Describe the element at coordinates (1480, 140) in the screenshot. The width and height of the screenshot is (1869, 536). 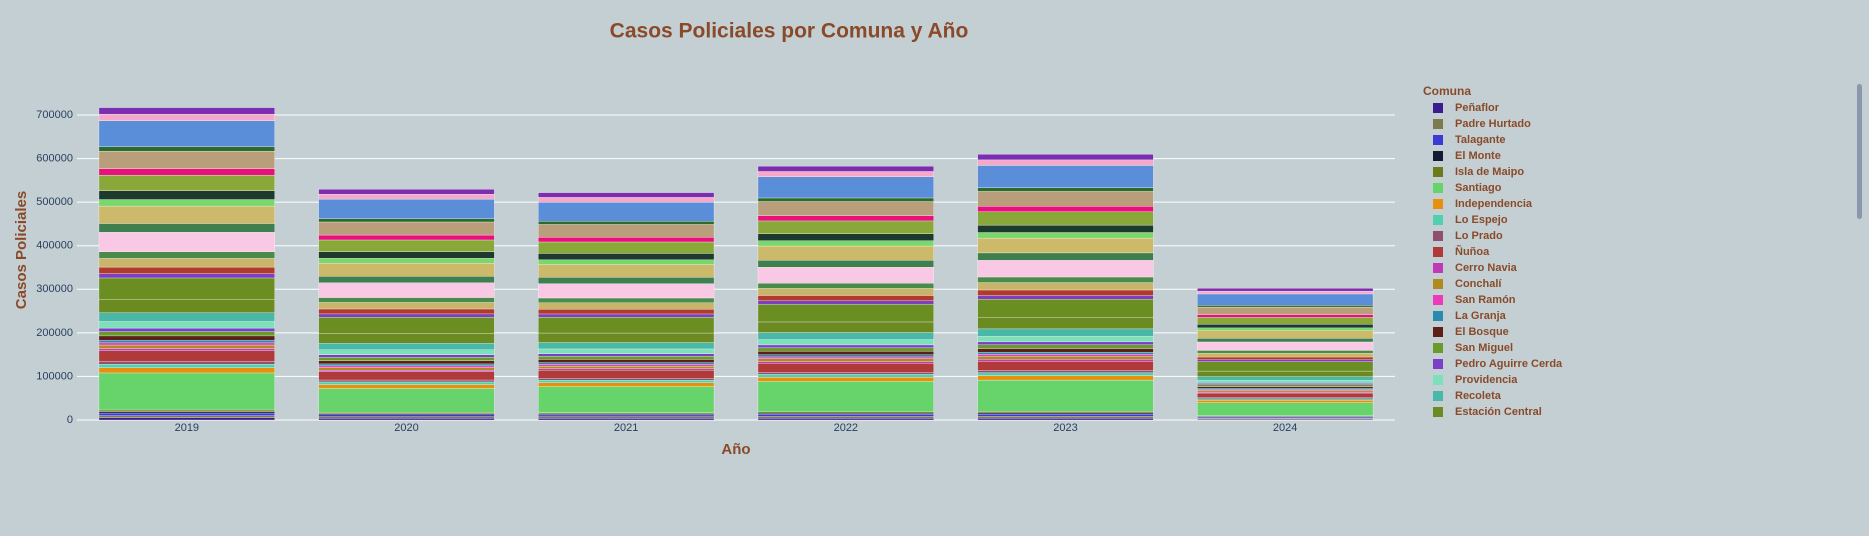
I see `legend-label: Talagante` at that location.